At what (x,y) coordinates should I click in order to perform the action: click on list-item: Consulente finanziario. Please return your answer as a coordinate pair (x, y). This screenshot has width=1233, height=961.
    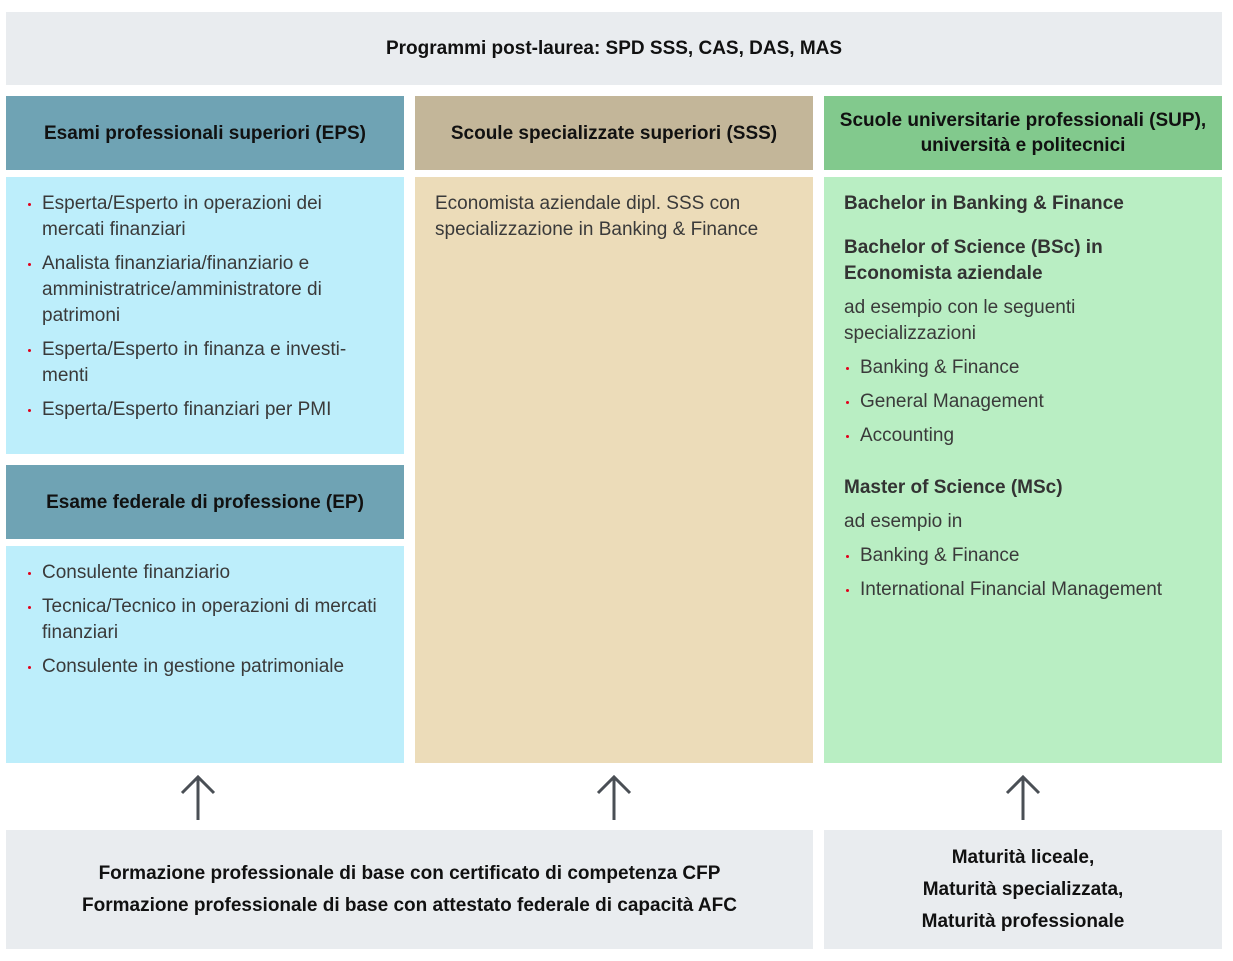
    Looking at the image, I should click on (205, 573).